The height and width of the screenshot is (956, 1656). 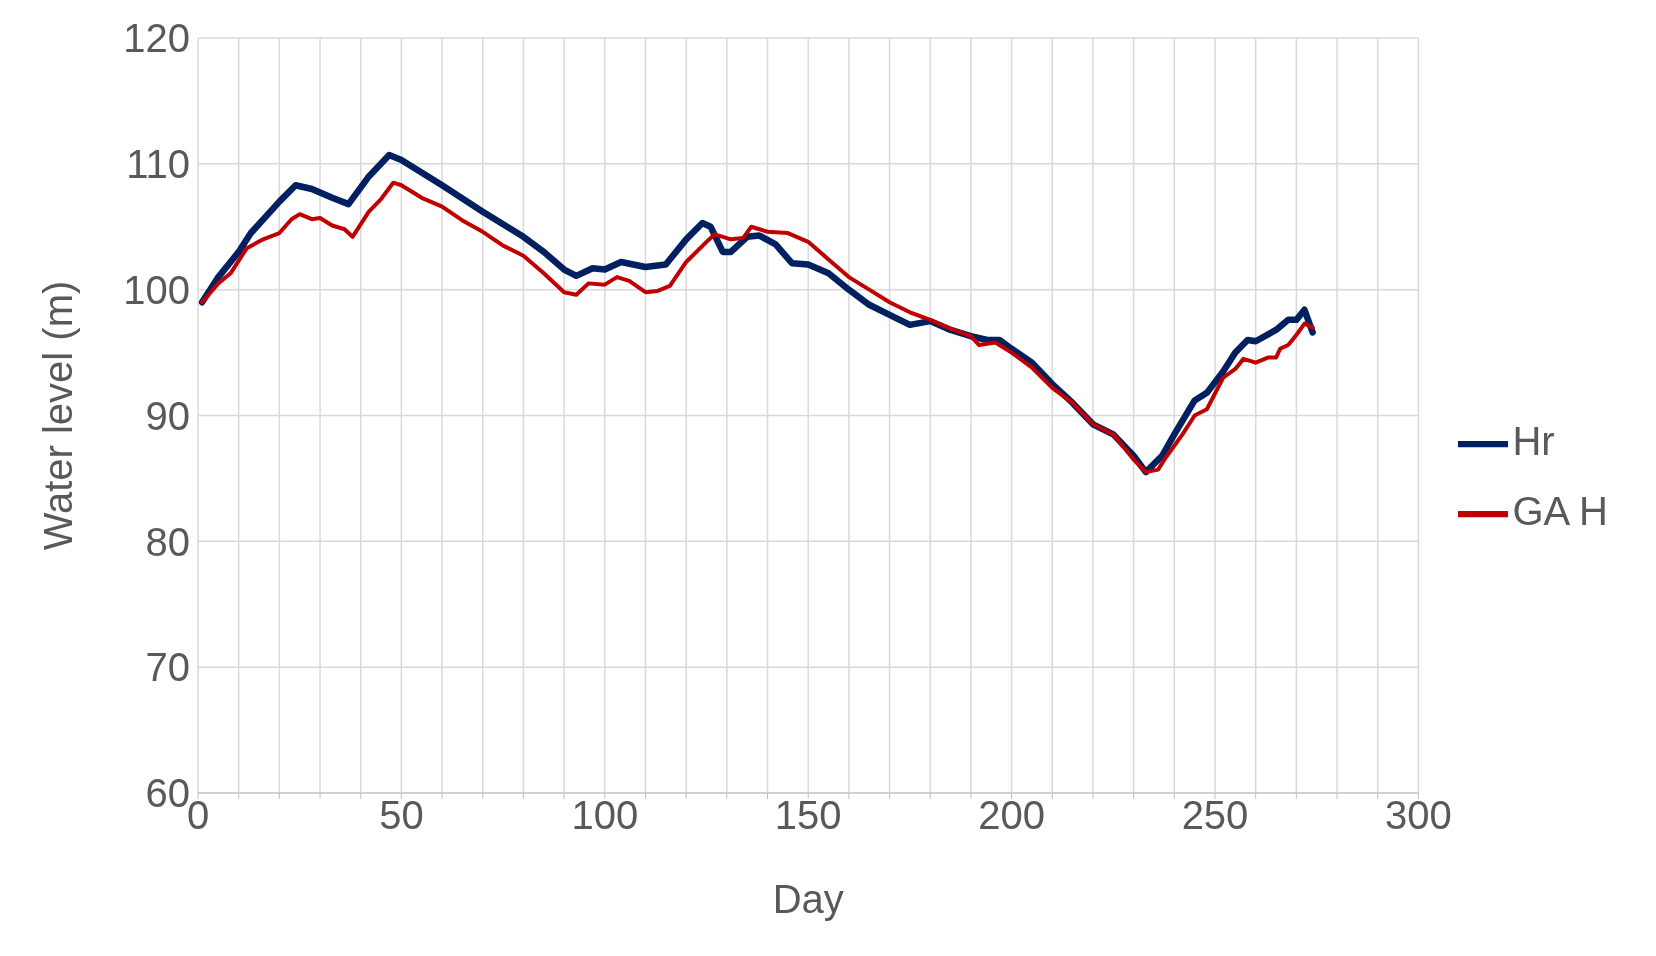 What do you see at coordinates (808, 899) in the screenshot?
I see `x-axis-title: Day` at bounding box center [808, 899].